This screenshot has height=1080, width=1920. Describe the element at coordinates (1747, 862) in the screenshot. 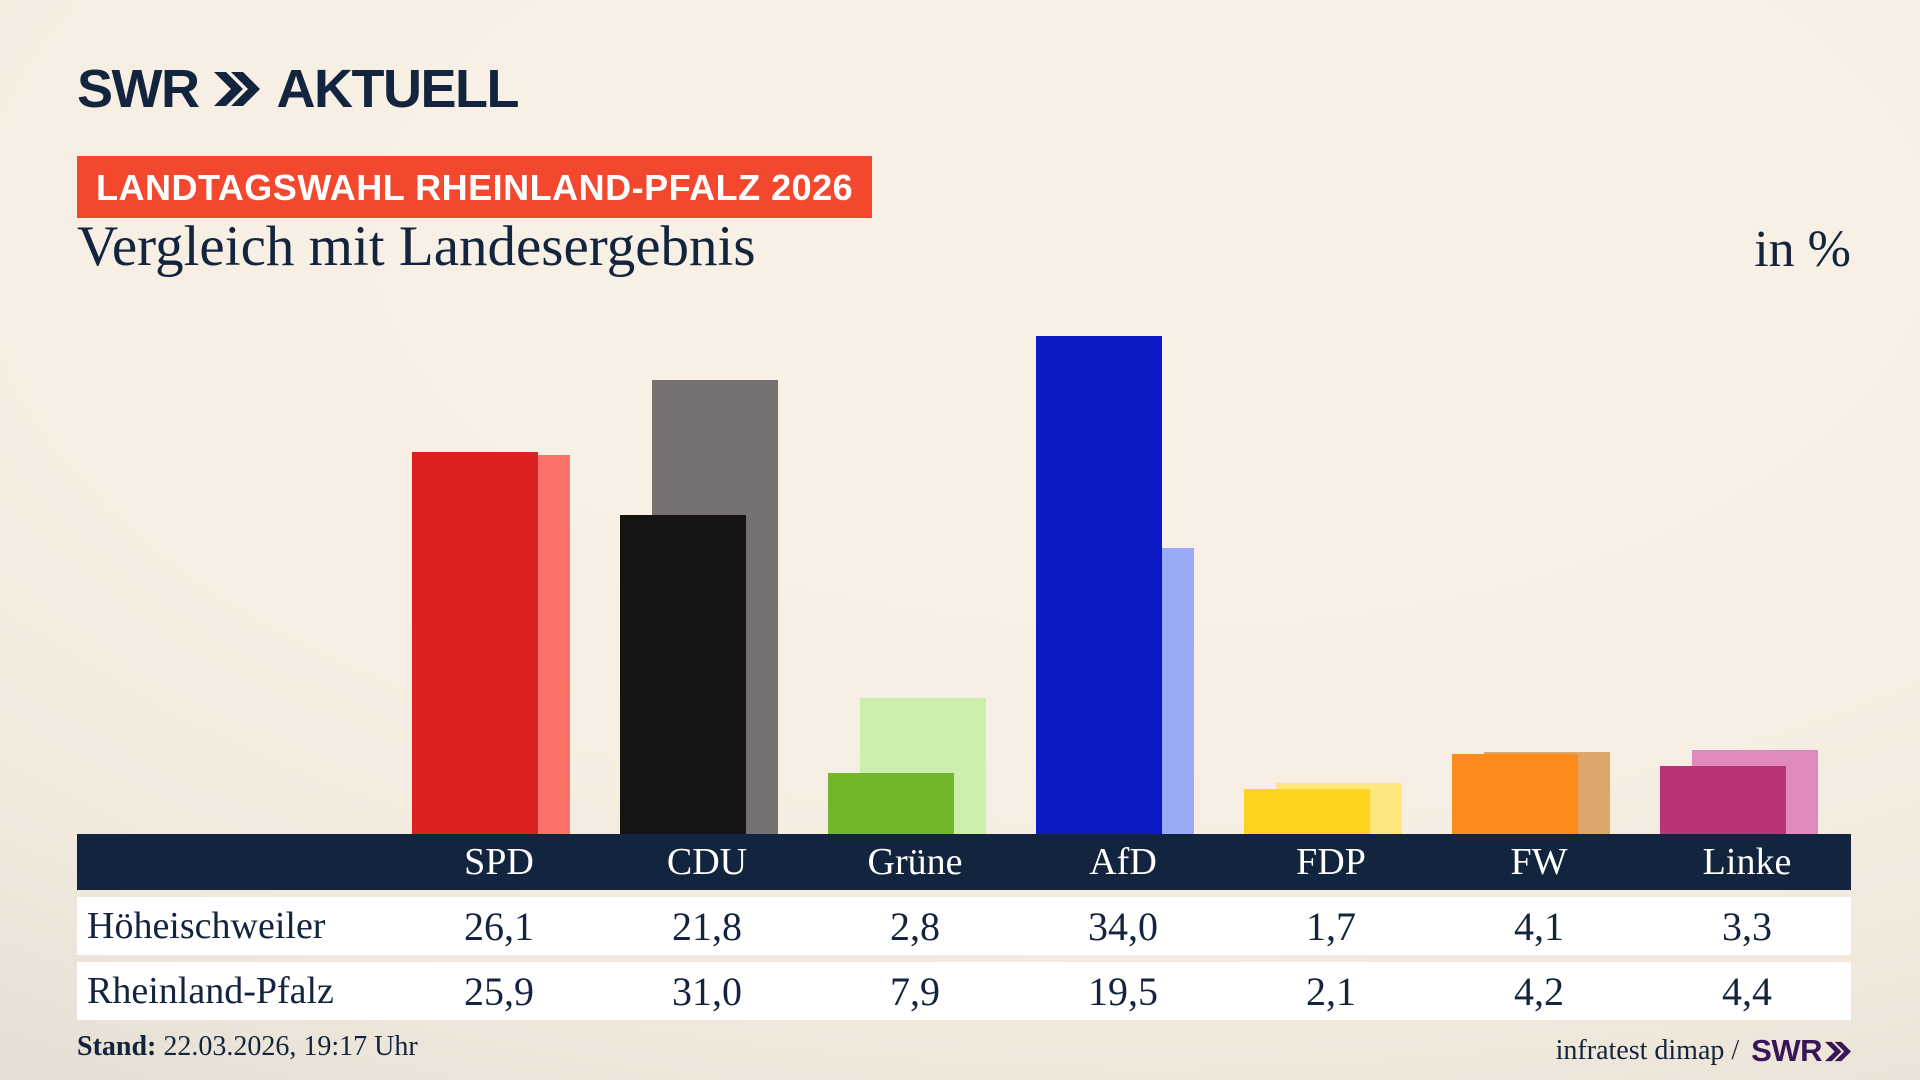

I see `column-header-linke: Linke` at that location.